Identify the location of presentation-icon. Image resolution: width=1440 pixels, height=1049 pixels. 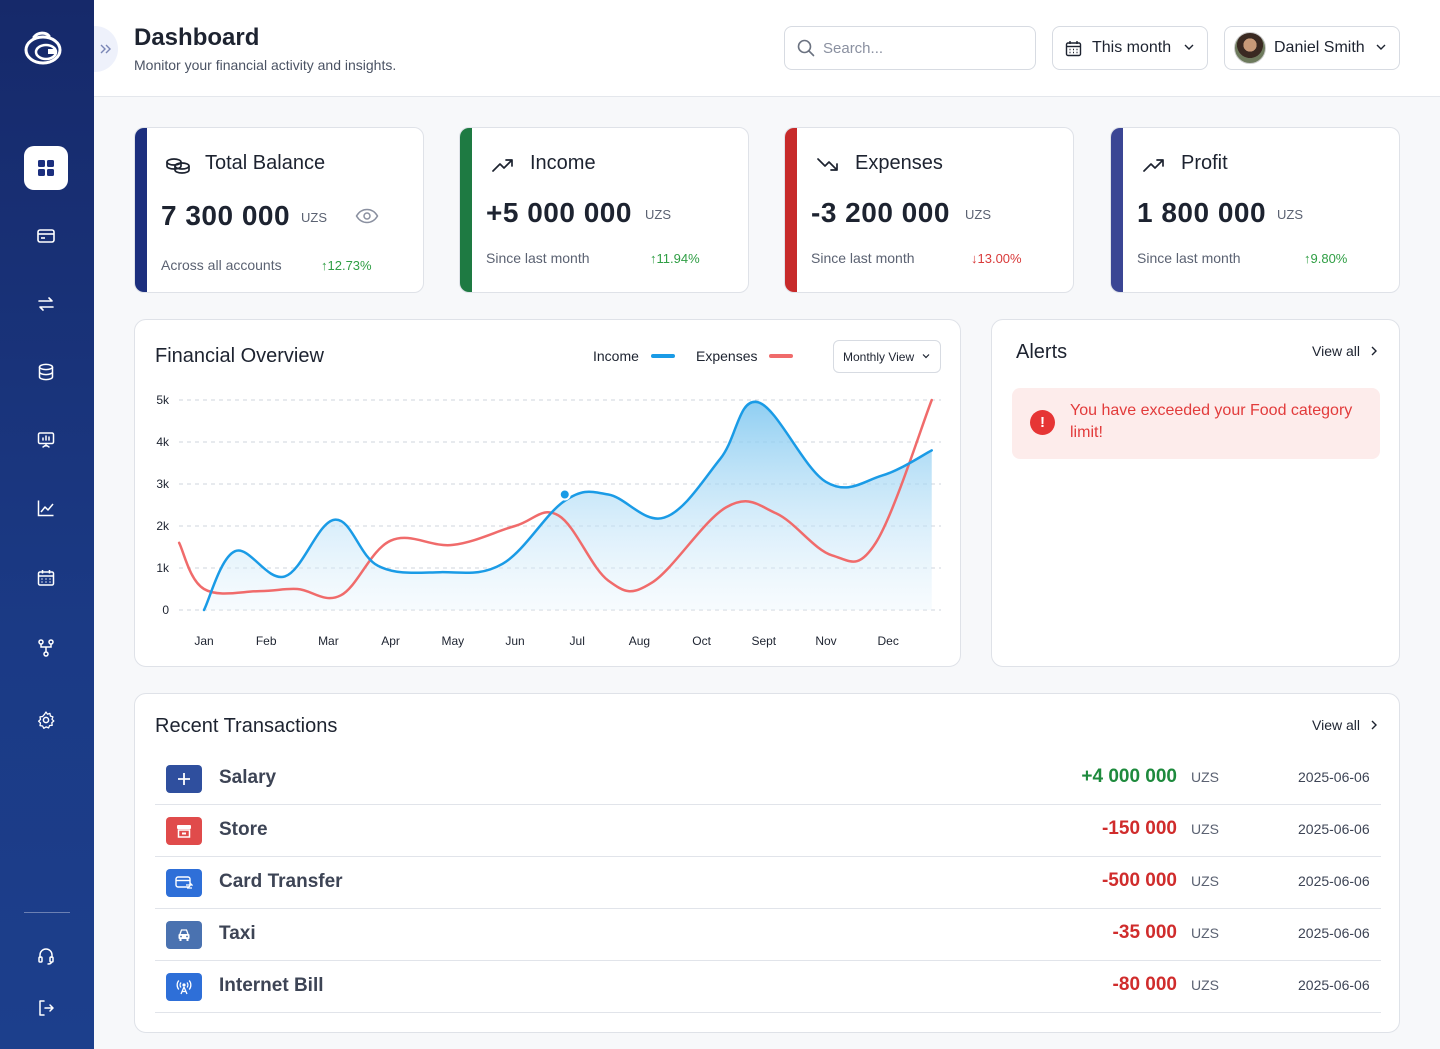
(46, 440).